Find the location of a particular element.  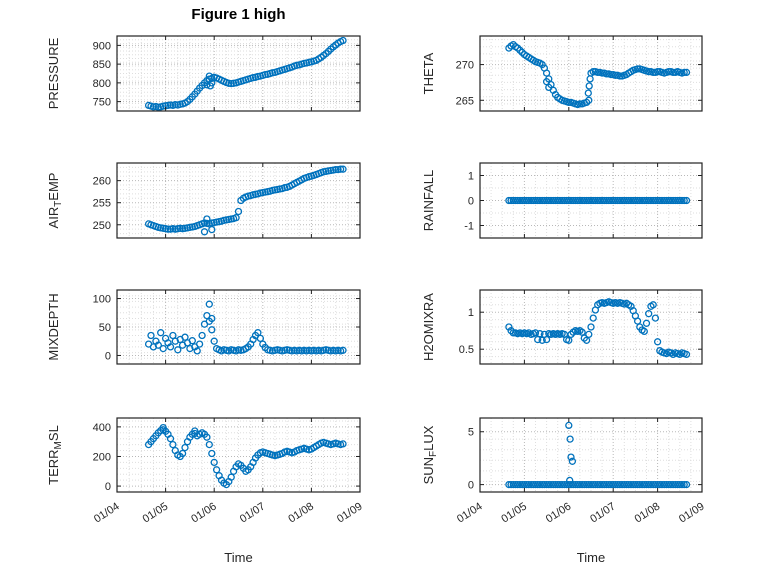

rainfall-axes-layer is located at coordinates (591, 200).